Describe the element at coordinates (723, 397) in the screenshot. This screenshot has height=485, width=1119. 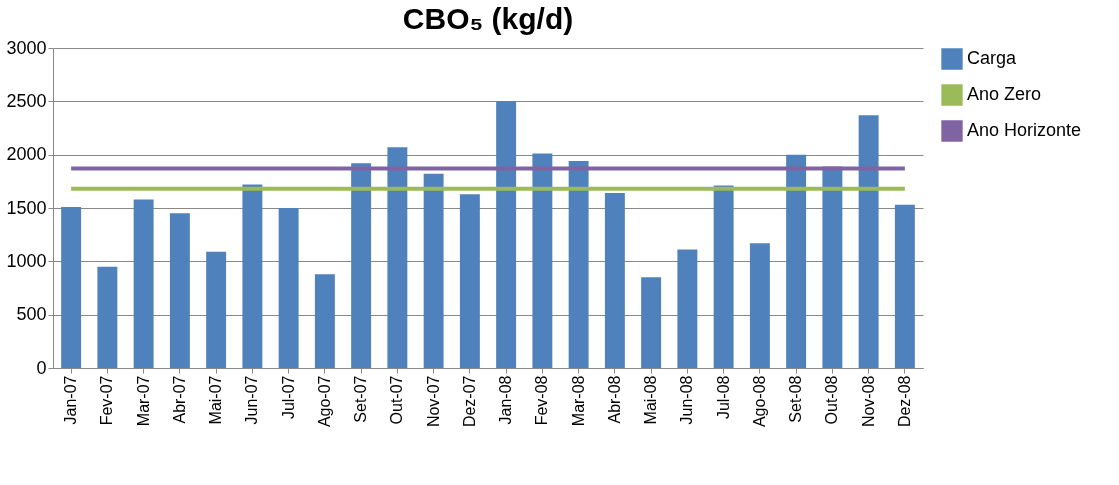
I see `x-tick-label: Jul-08` at that location.